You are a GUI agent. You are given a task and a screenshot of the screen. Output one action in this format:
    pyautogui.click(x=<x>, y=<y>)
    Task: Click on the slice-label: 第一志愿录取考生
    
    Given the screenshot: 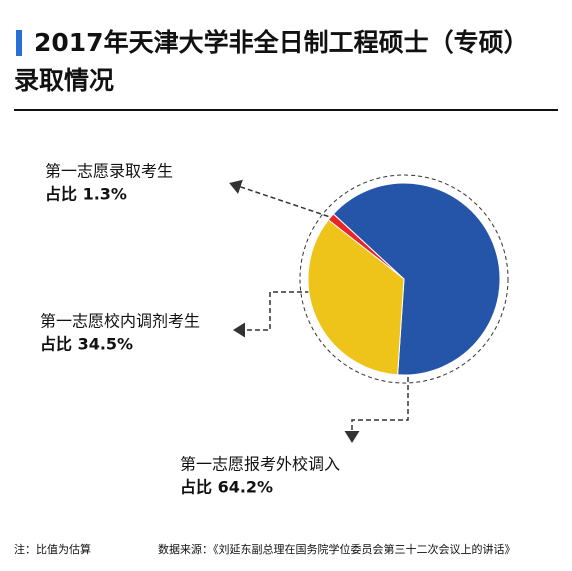 What is the action you would take?
    pyautogui.click(x=109, y=171)
    